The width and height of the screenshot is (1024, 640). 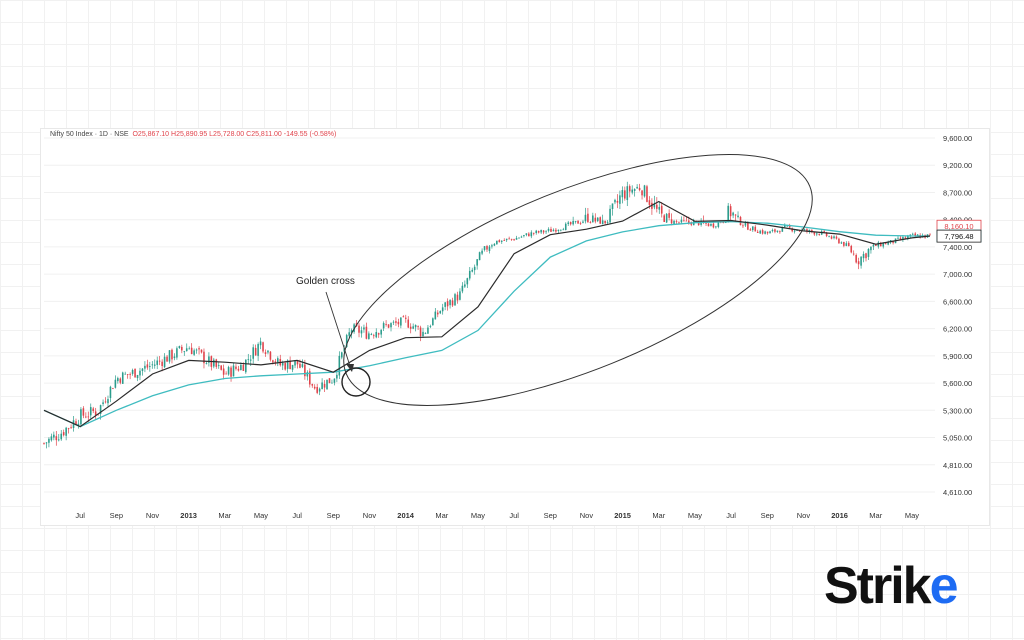 I want to click on x-tick-label: 2015, so click(x=622, y=515).